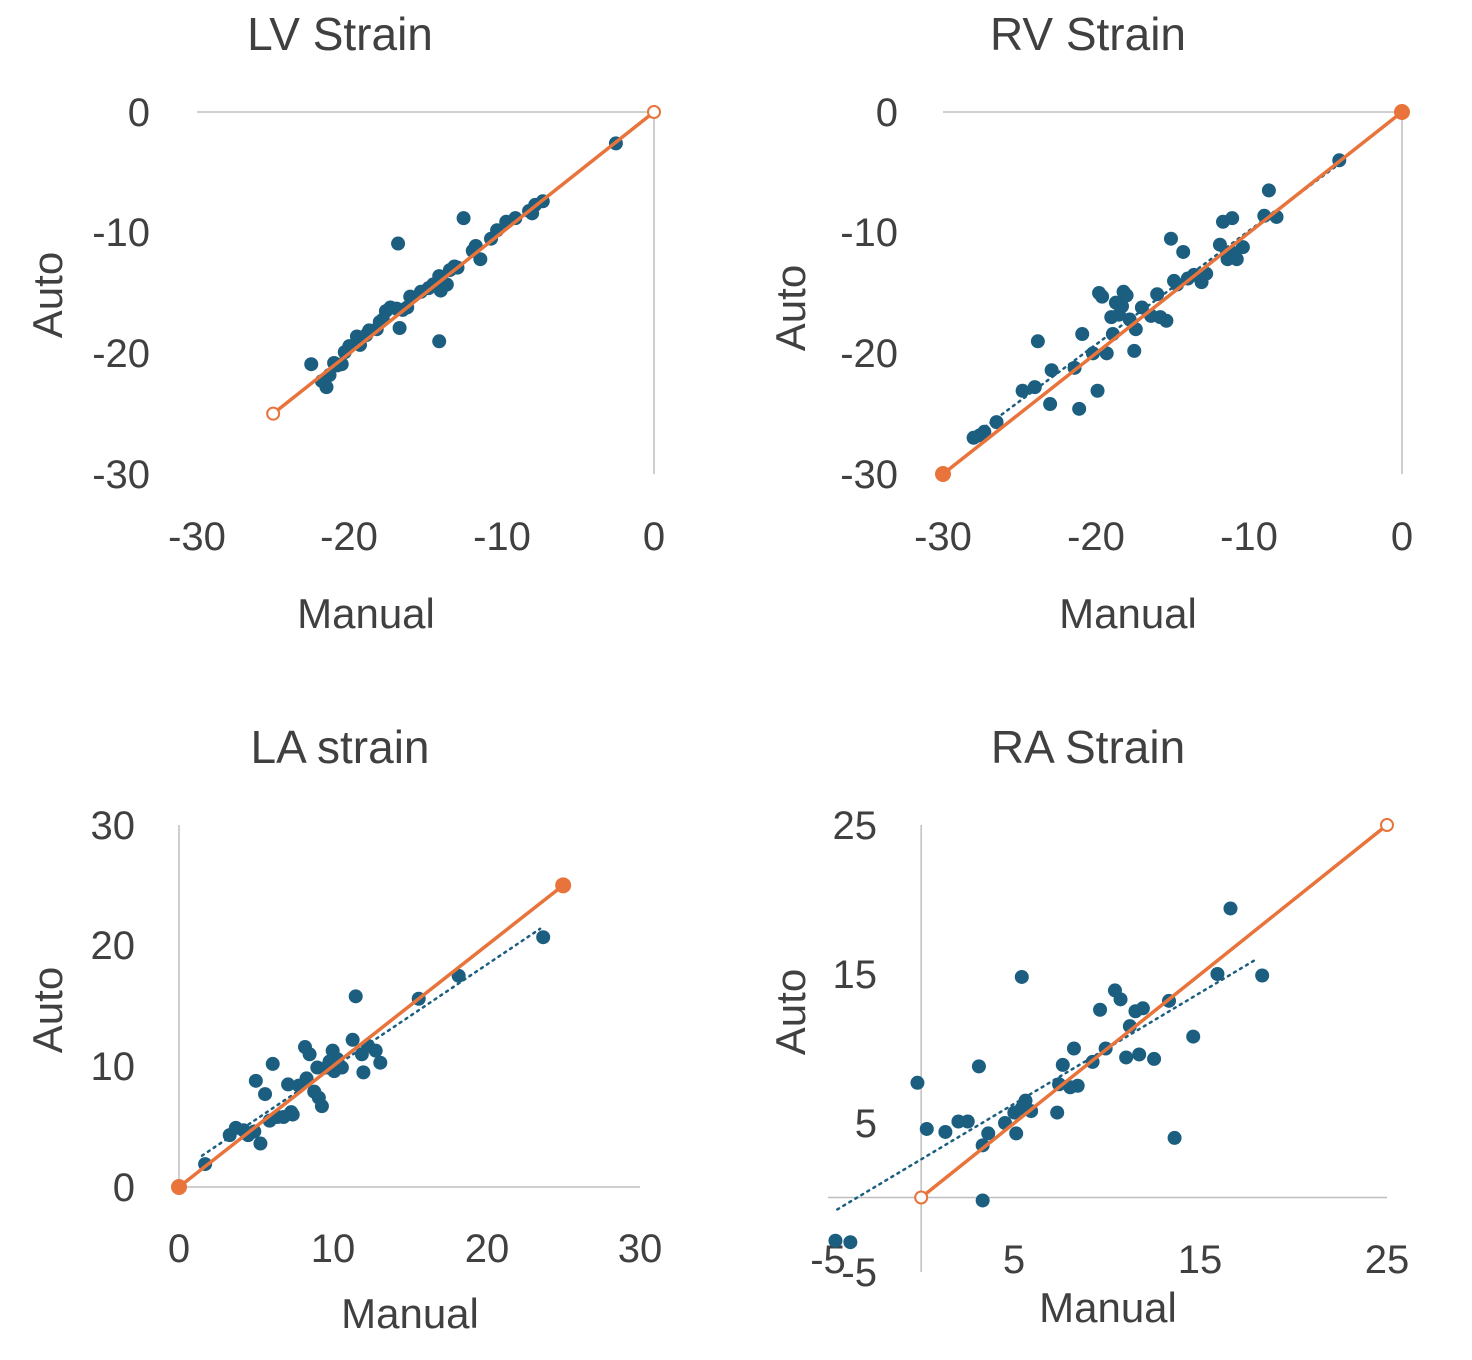 The height and width of the screenshot is (1360, 1472). Describe the element at coordinates (1088, 34) in the screenshot. I see `chart-title: RV Strain` at that location.